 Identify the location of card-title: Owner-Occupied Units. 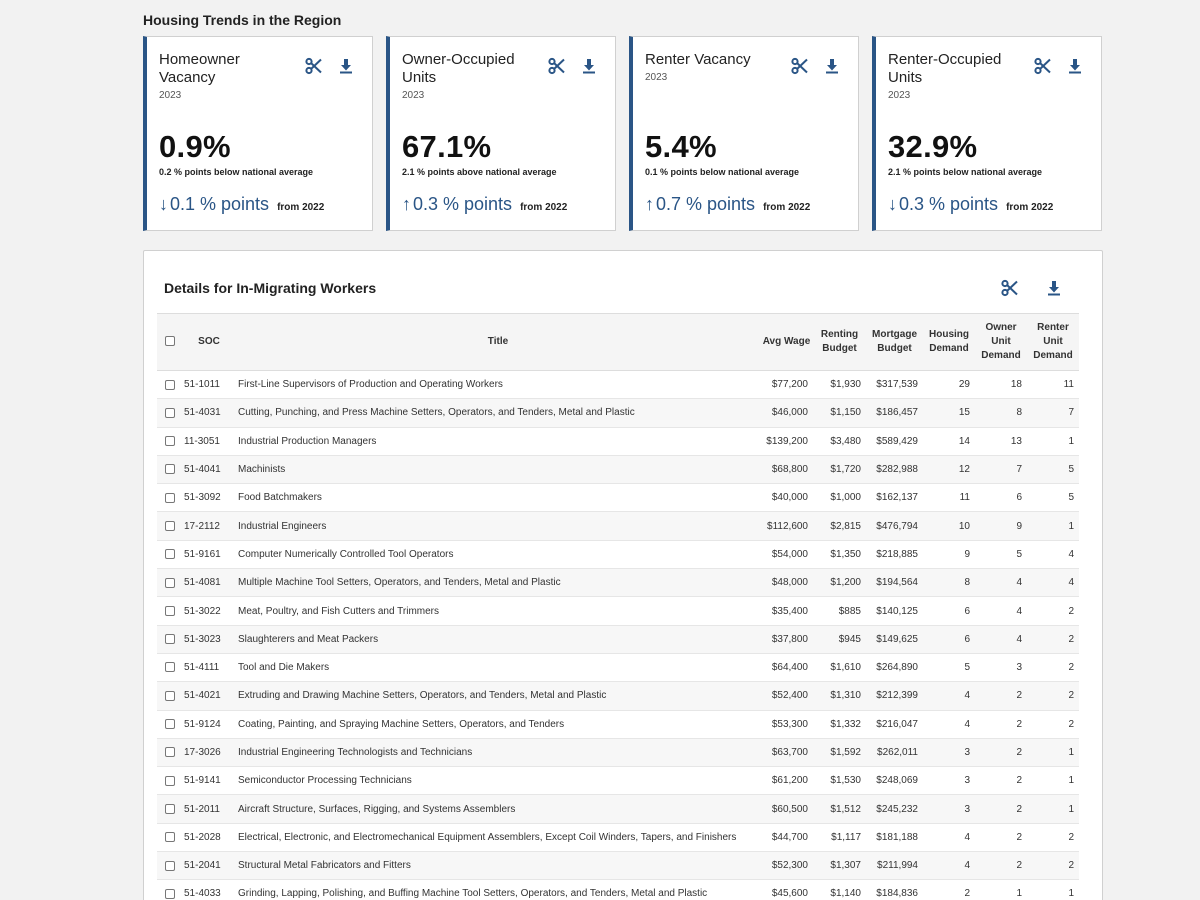
(458, 68).